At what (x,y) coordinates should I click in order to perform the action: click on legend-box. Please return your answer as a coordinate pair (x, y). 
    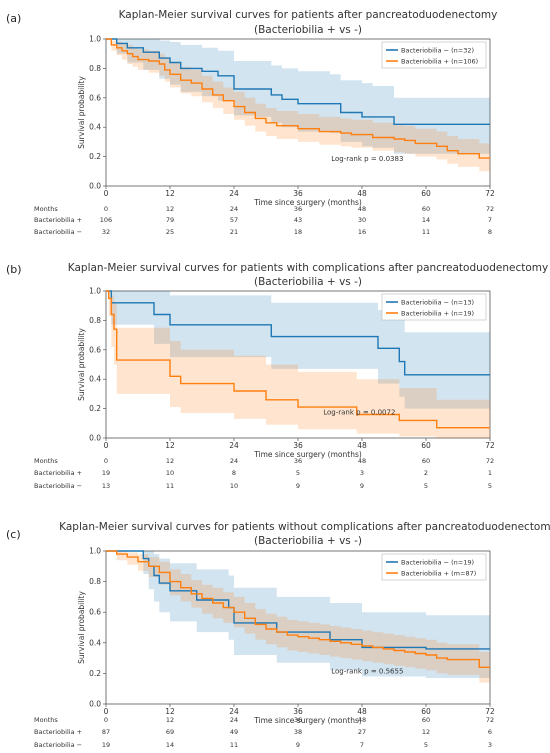
    Looking at the image, I should click on (434, 567).